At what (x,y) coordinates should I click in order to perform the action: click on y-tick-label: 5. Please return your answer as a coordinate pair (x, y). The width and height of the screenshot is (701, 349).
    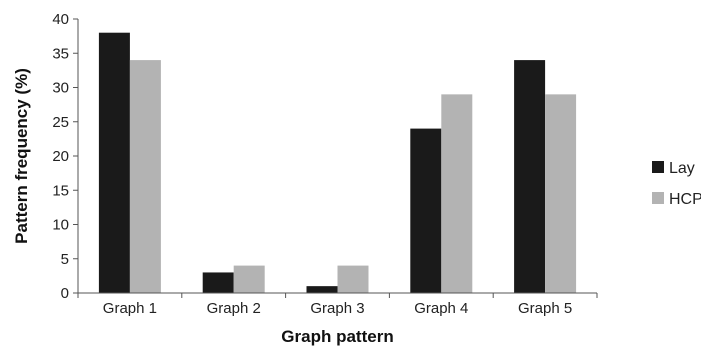
    Looking at the image, I should click on (65, 259).